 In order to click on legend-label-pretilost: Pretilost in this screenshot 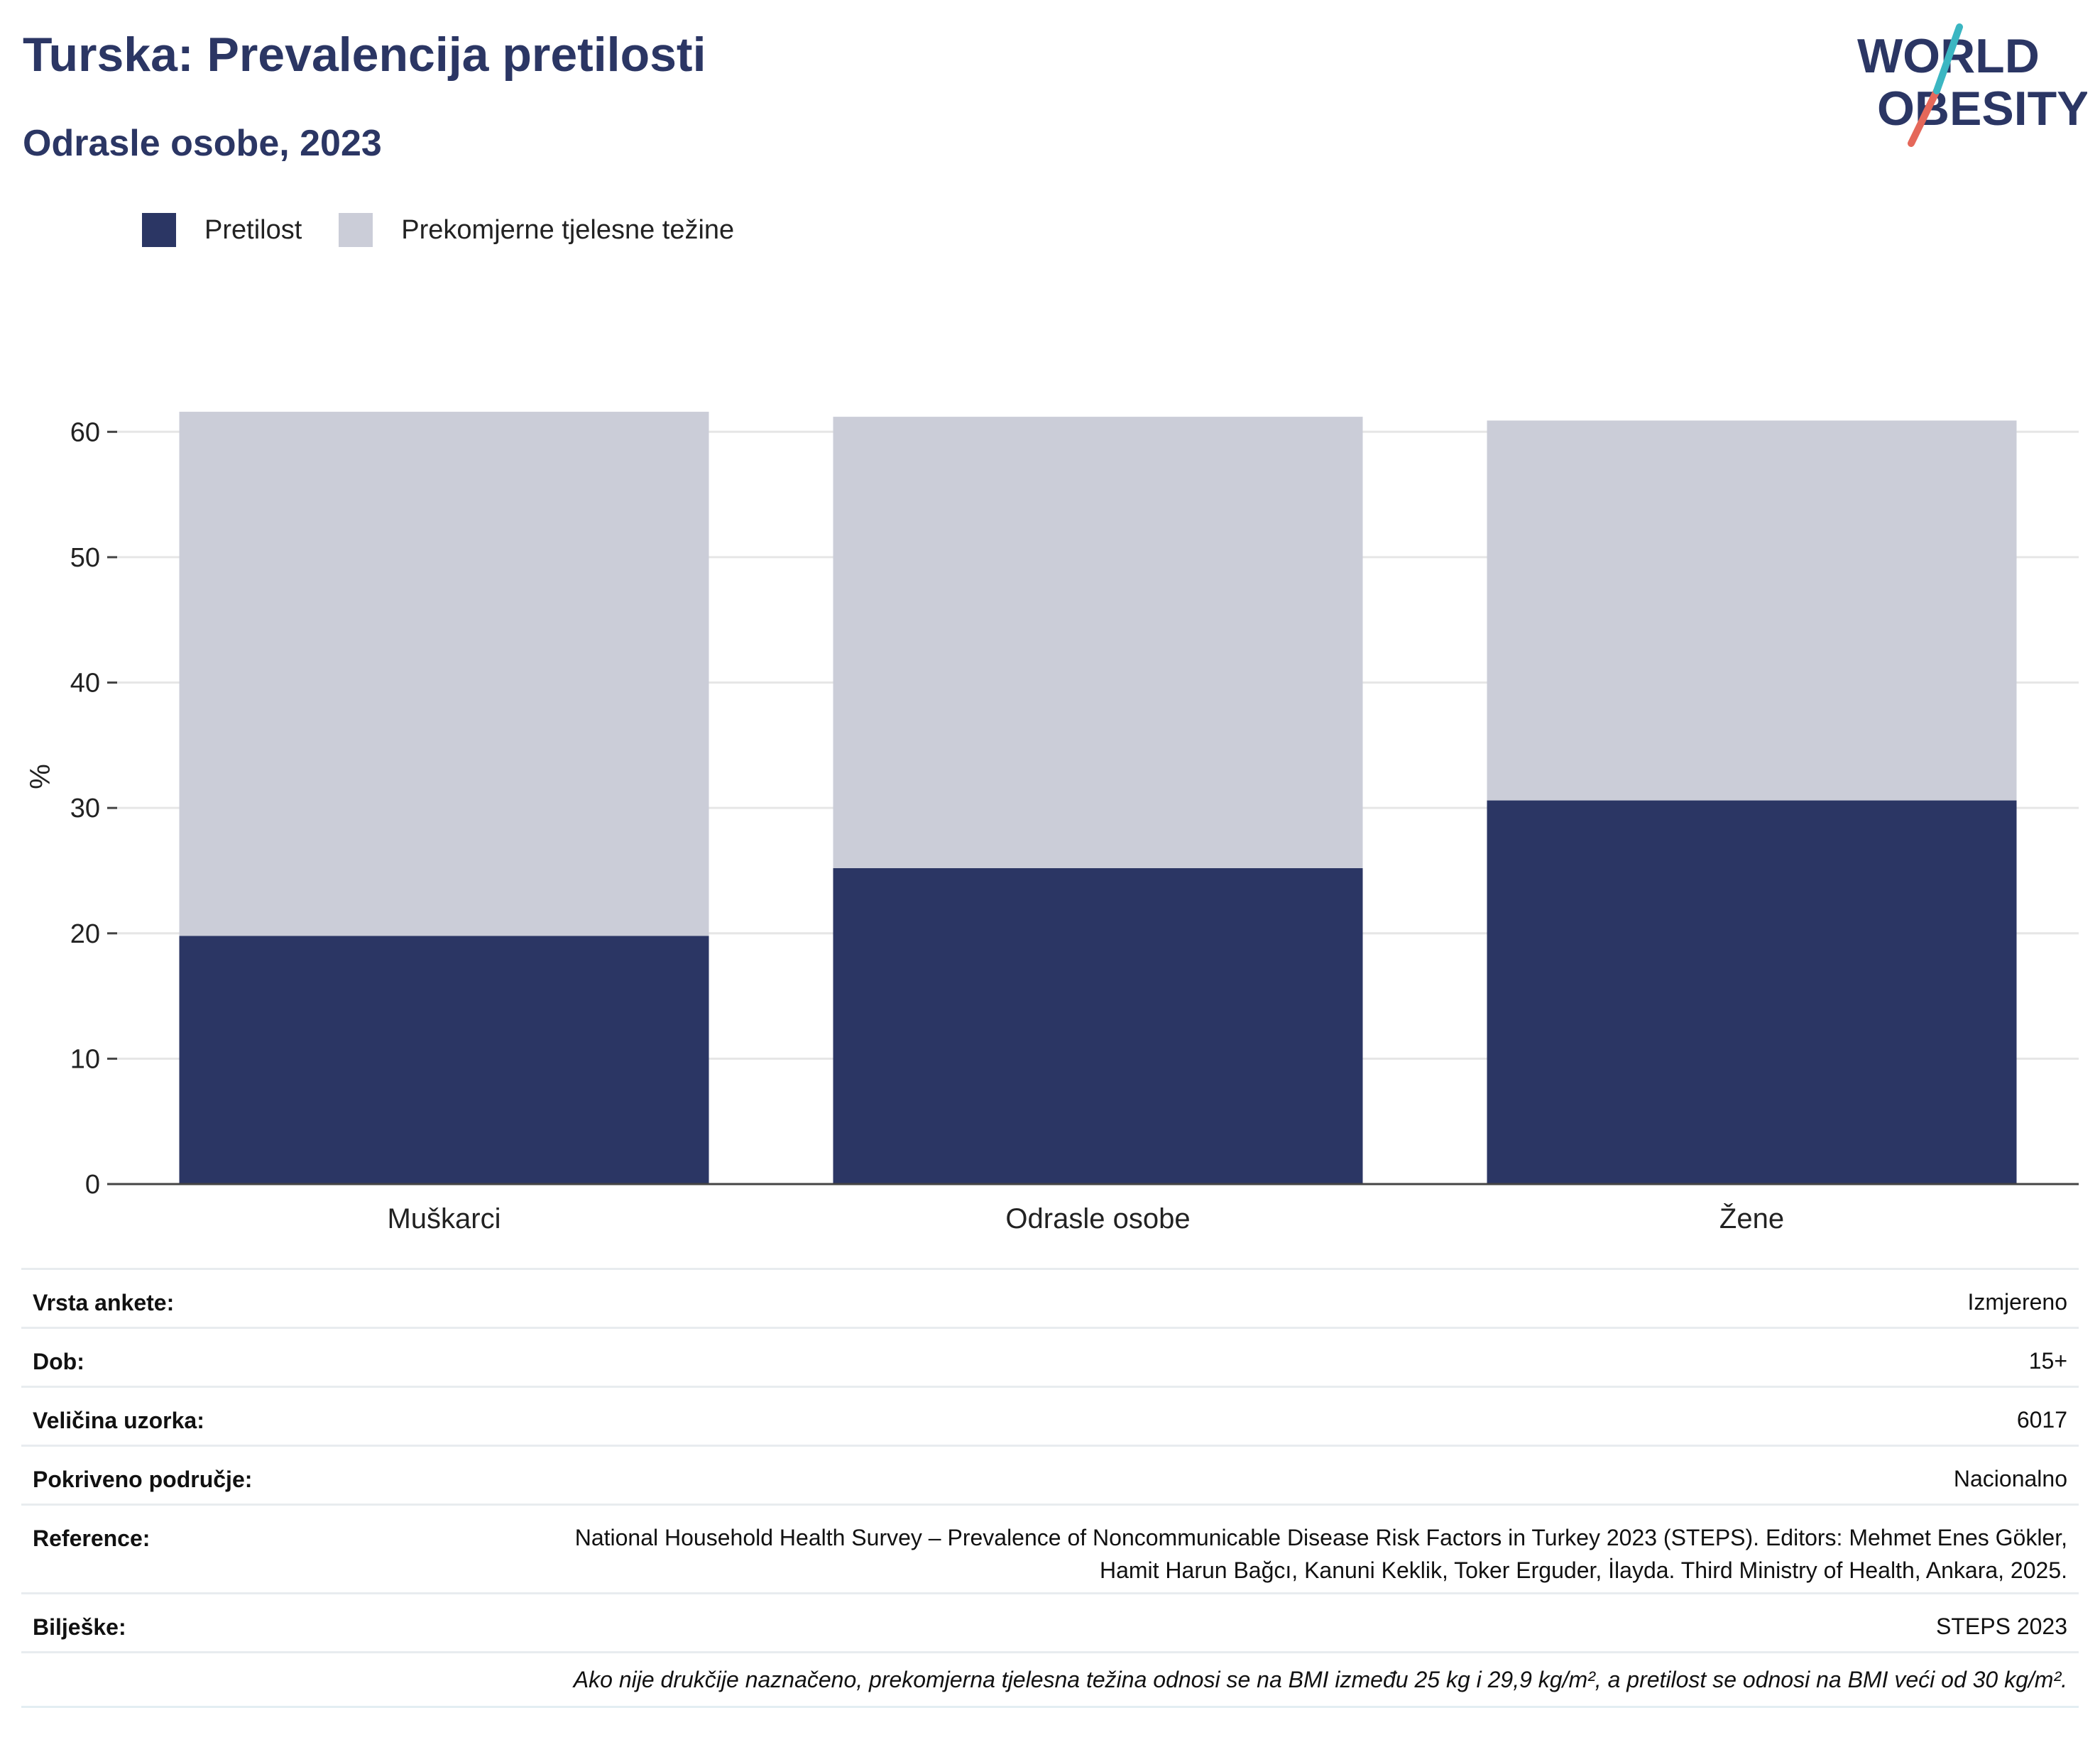, I will do `click(253, 229)`.